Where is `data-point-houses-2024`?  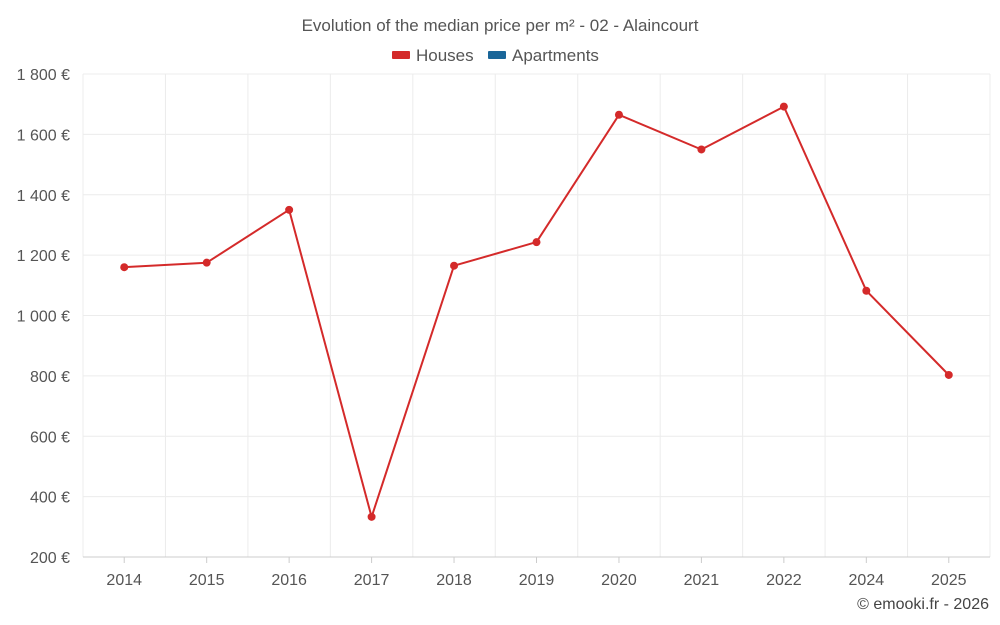
data-point-houses-2024 is located at coordinates (866, 290).